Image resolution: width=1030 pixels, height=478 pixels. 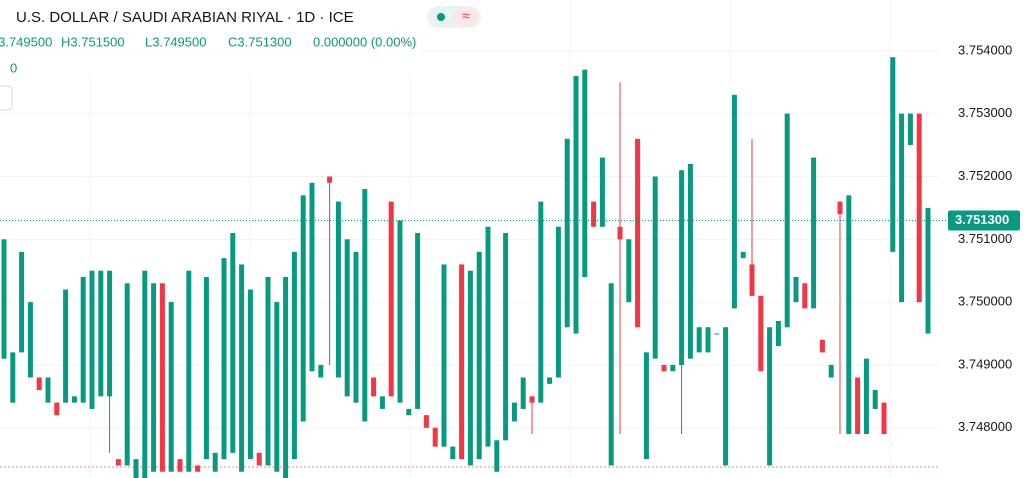 I want to click on last-price-label: 3.751300, so click(x=982, y=219).